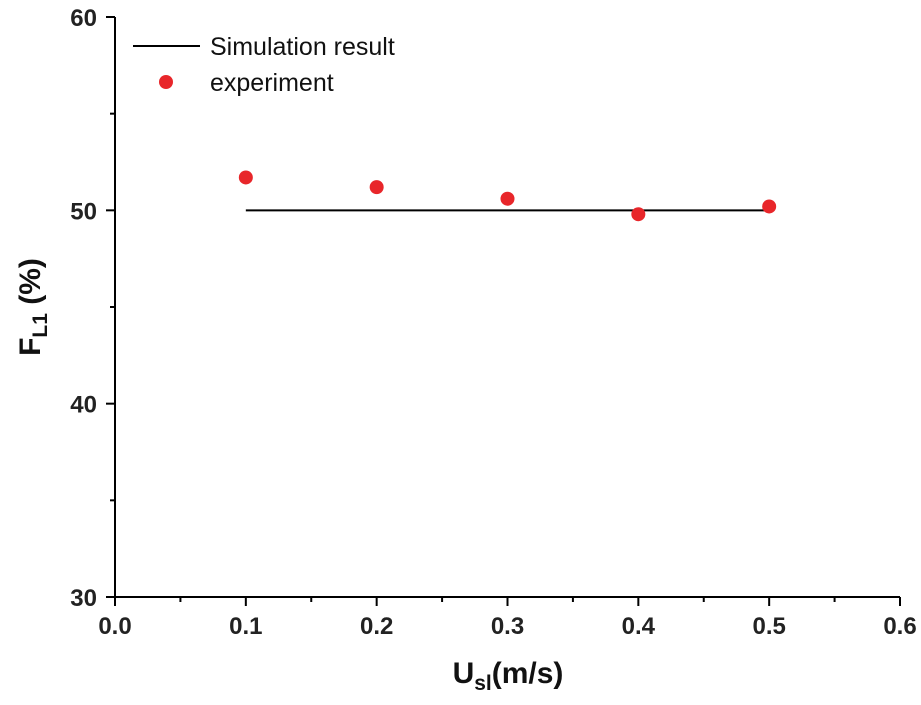  Describe the element at coordinates (114, 626) in the screenshot. I see `x-tick-label: 0.0` at that location.